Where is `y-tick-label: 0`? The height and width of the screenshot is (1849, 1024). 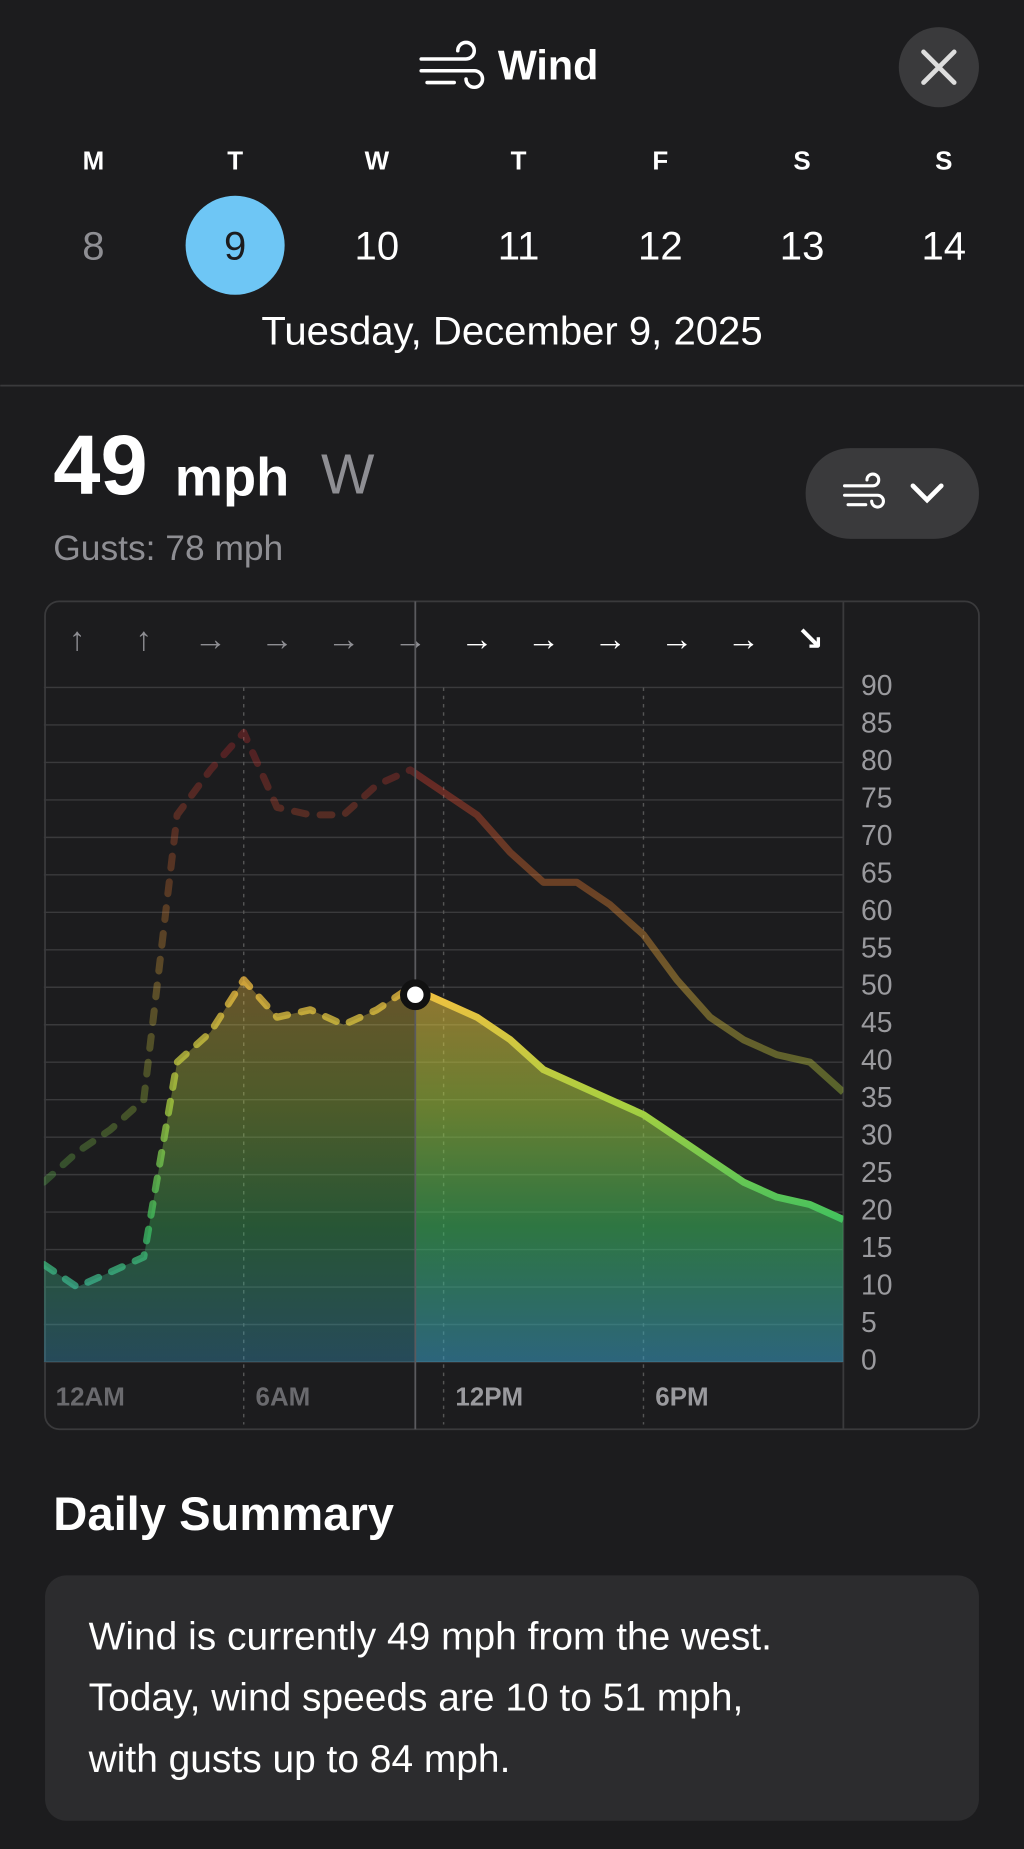 y-tick-label: 0 is located at coordinates (869, 1359).